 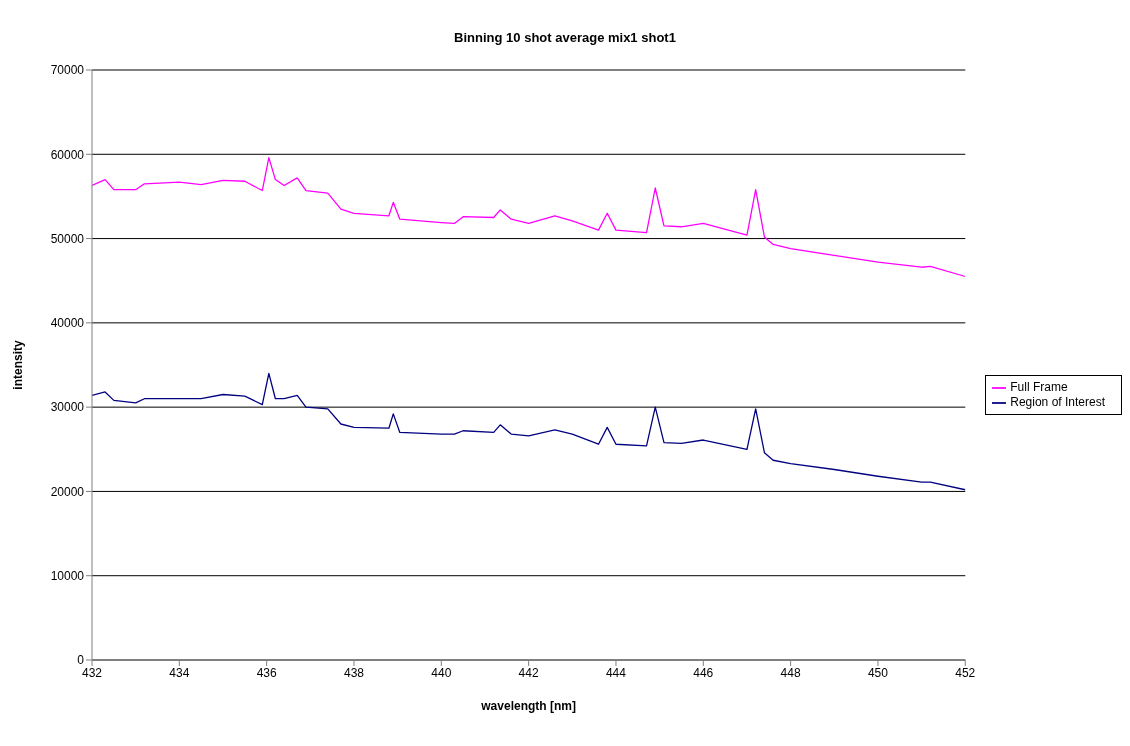 What do you see at coordinates (266, 672) in the screenshot?
I see `x-tick-label: 436` at bounding box center [266, 672].